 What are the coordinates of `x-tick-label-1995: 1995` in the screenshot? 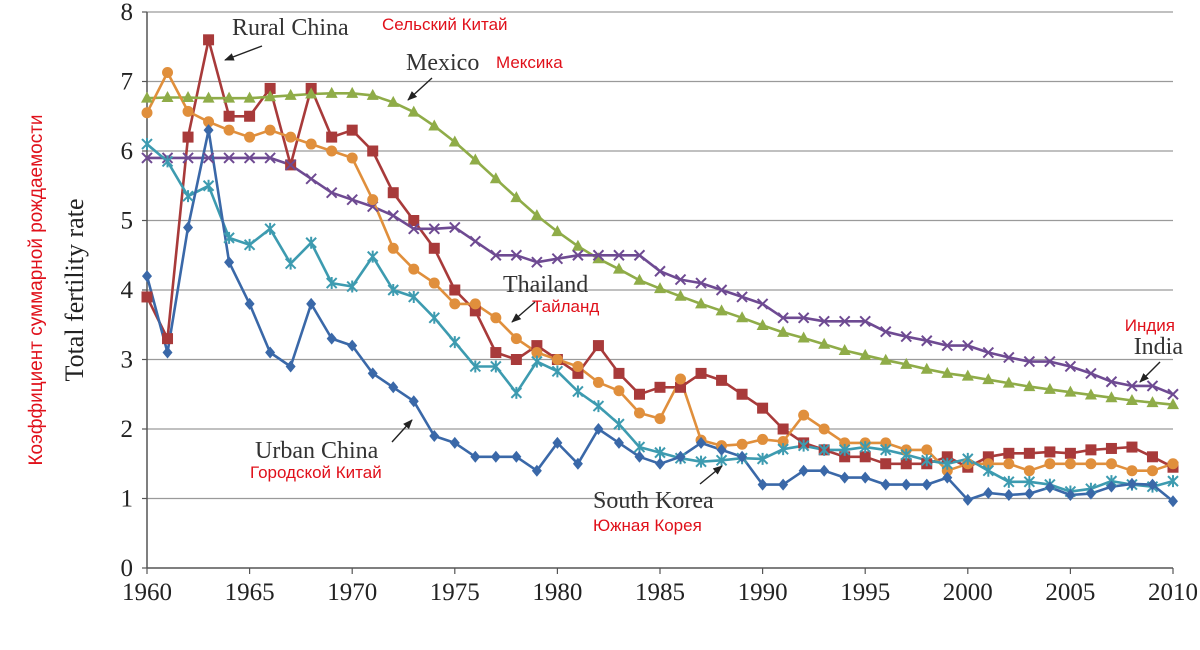 It's located at (865, 592).